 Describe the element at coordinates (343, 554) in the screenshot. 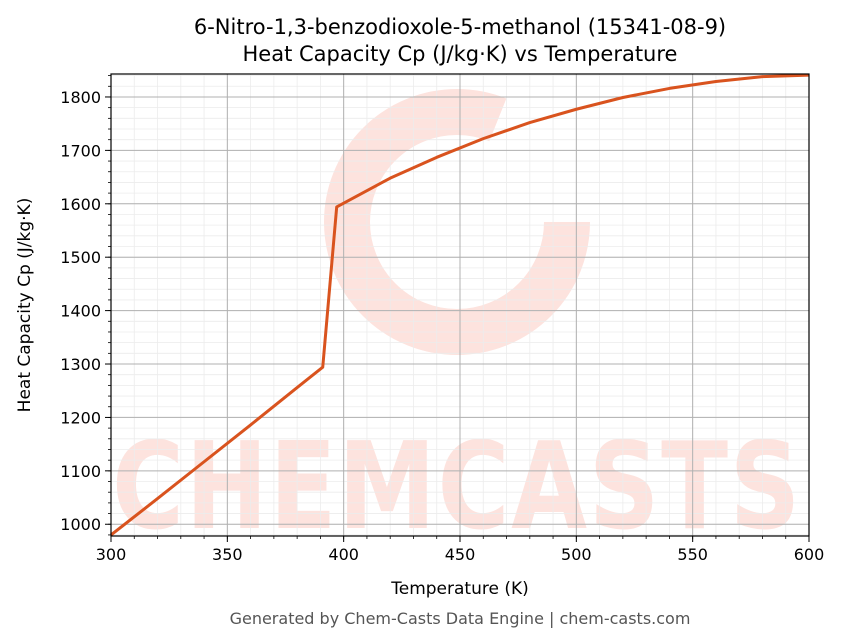

I see `x-tick-label: 400` at that location.